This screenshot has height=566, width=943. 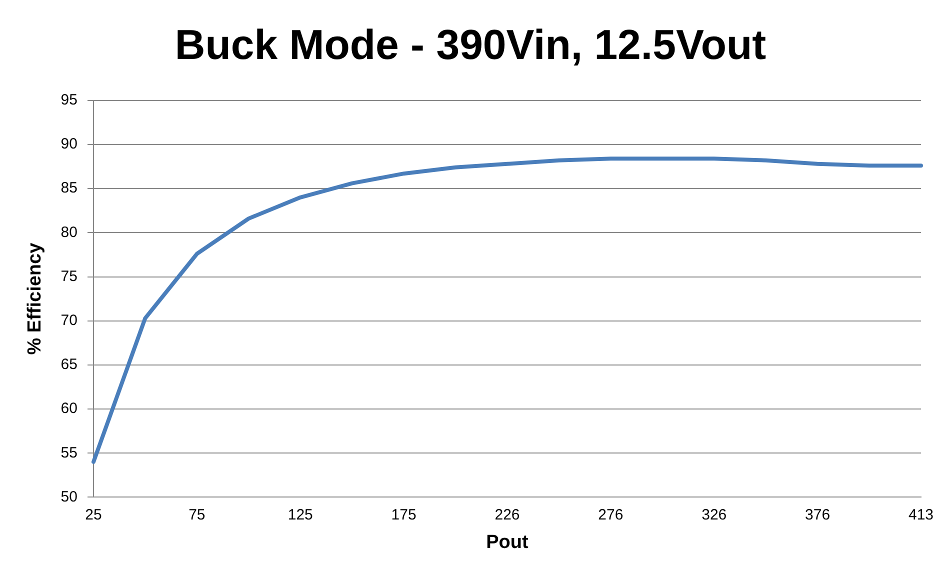 I want to click on x-tick-label: 413, so click(x=921, y=515).